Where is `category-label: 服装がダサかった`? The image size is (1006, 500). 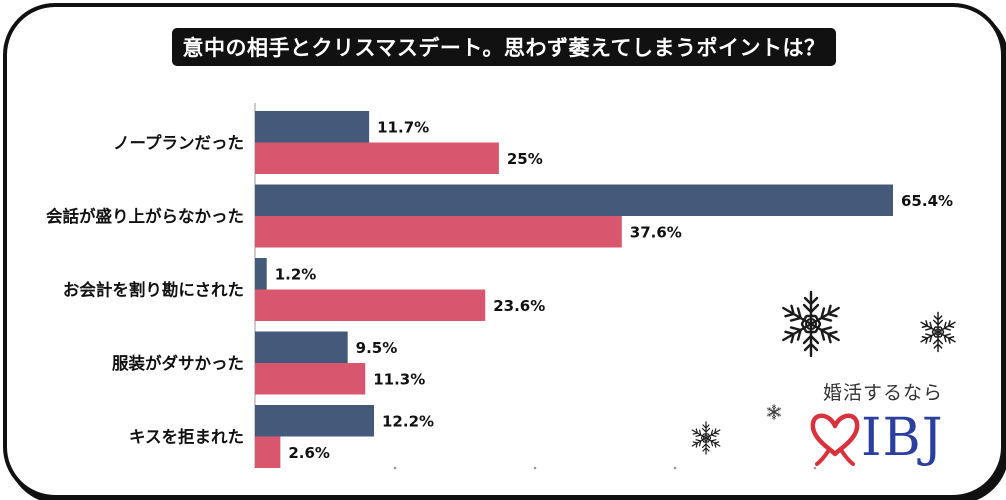 category-label: 服装がダサかった is located at coordinates (178, 363).